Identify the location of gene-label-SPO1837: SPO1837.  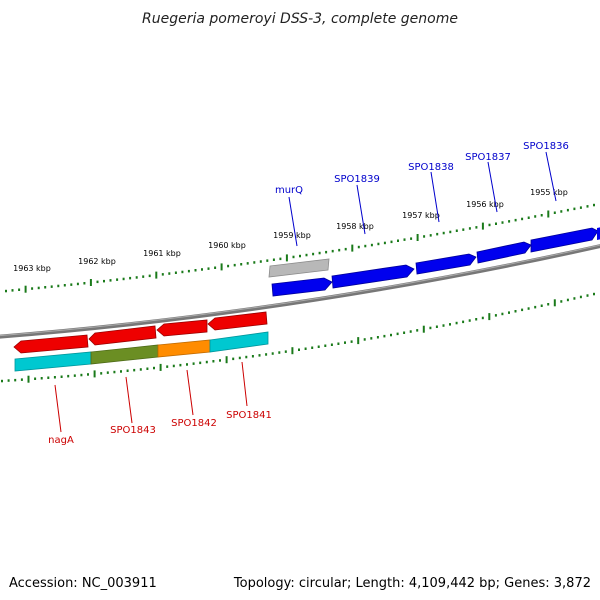
(488, 157).